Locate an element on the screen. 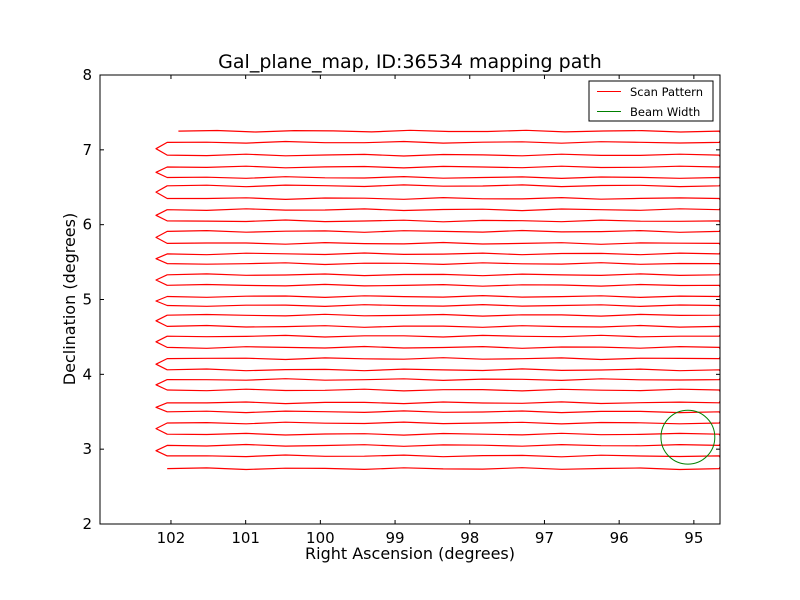 This screenshot has width=800, height=600. beam-width-circle is located at coordinates (688, 437).